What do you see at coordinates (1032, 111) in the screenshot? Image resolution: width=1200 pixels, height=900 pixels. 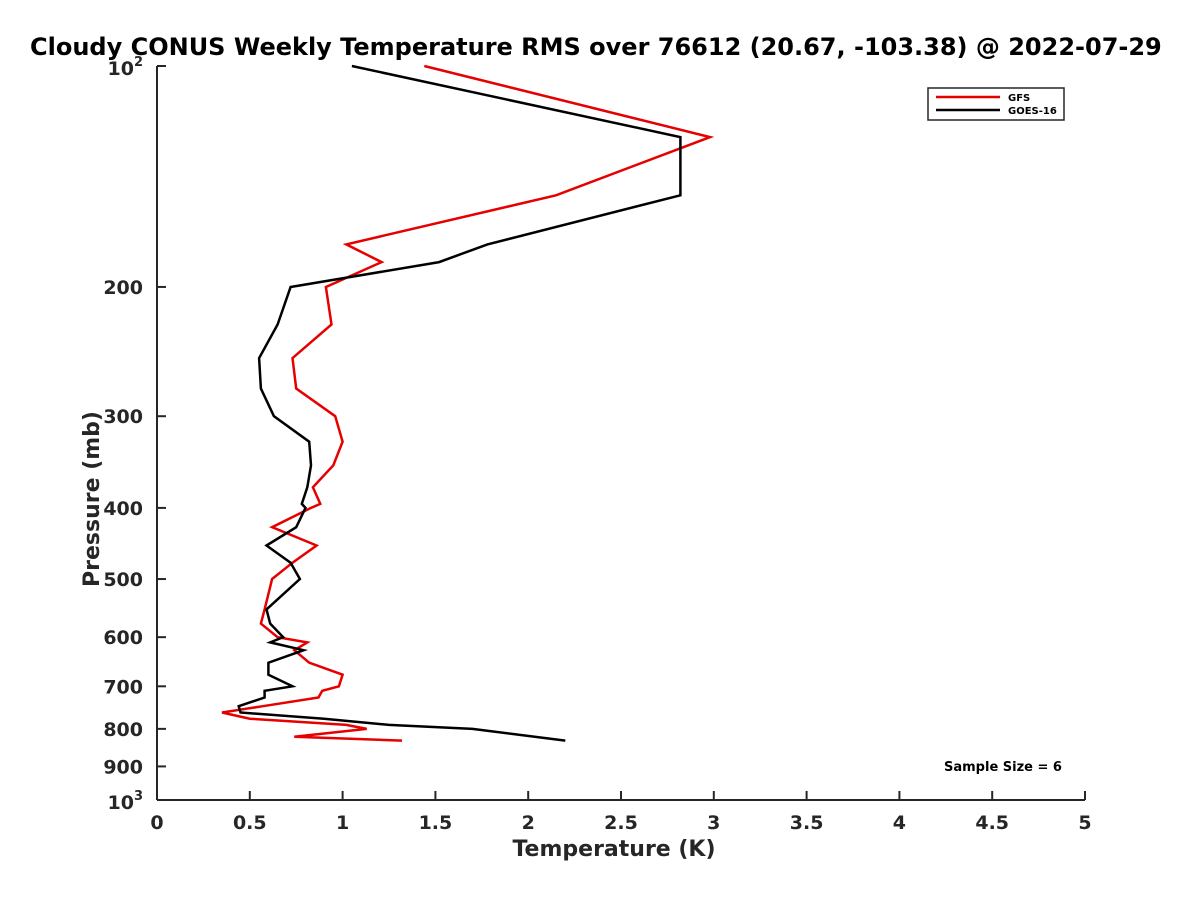 I see `legend-entry-label: GOES-16` at bounding box center [1032, 111].